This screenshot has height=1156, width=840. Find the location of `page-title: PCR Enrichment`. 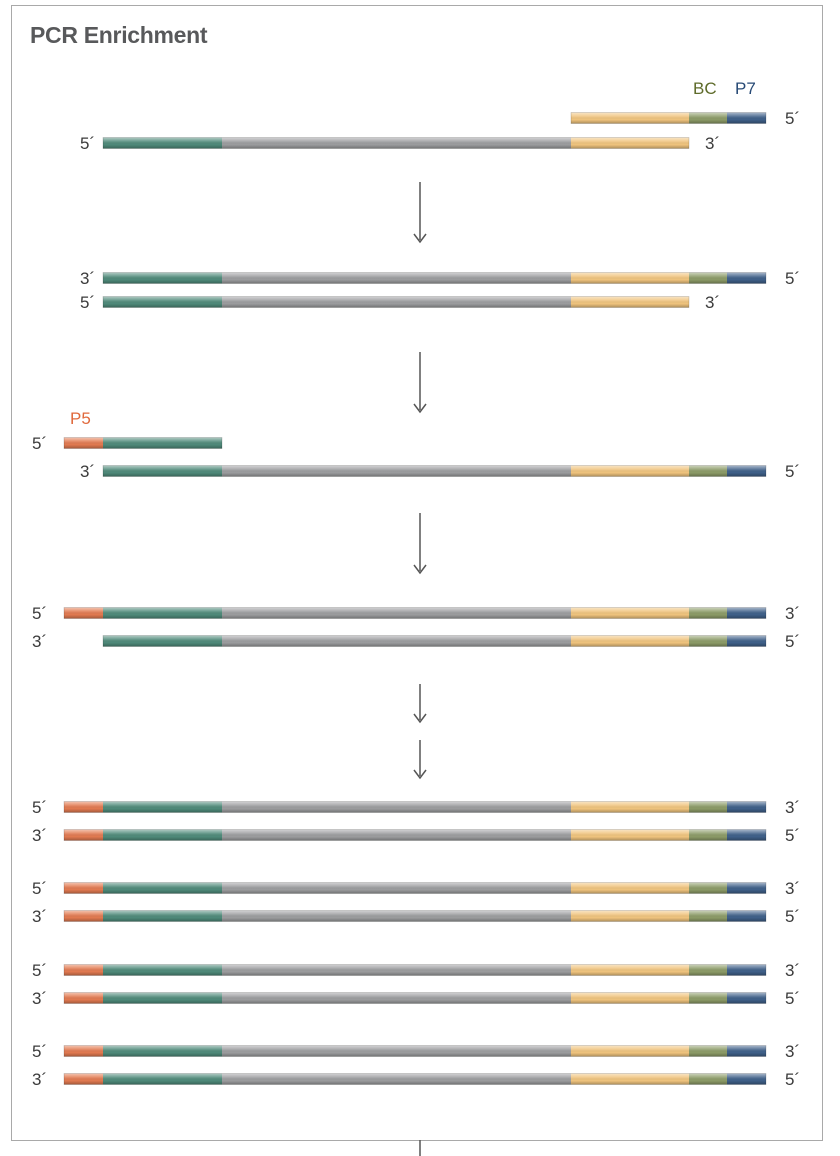

page-title: PCR Enrichment is located at coordinates (119, 35).